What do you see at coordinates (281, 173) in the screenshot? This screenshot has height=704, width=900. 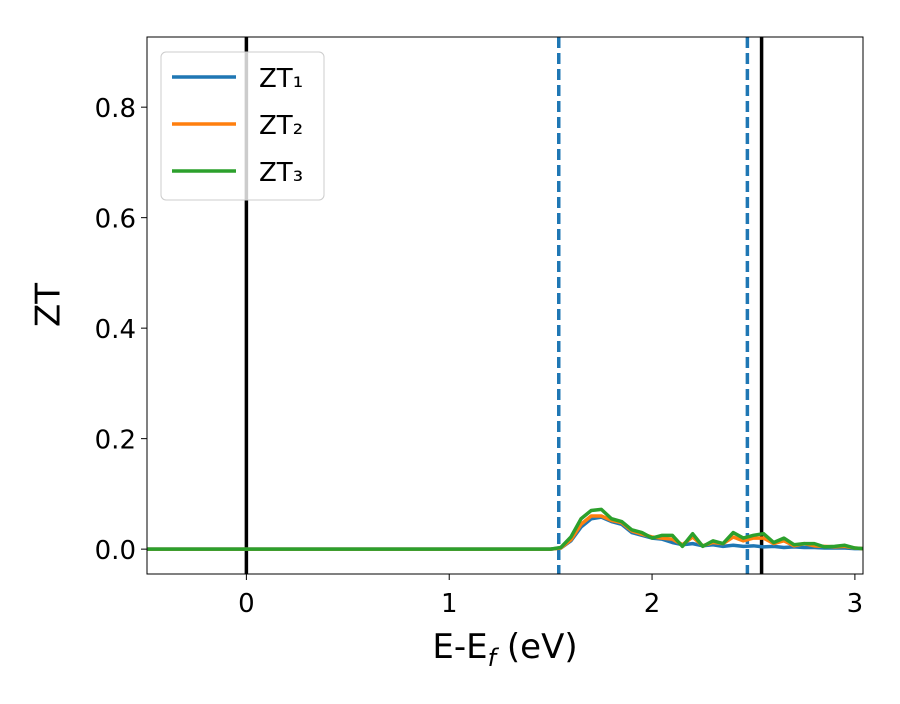 I see `legend-label: ZT₃` at bounding box center [281, 173].